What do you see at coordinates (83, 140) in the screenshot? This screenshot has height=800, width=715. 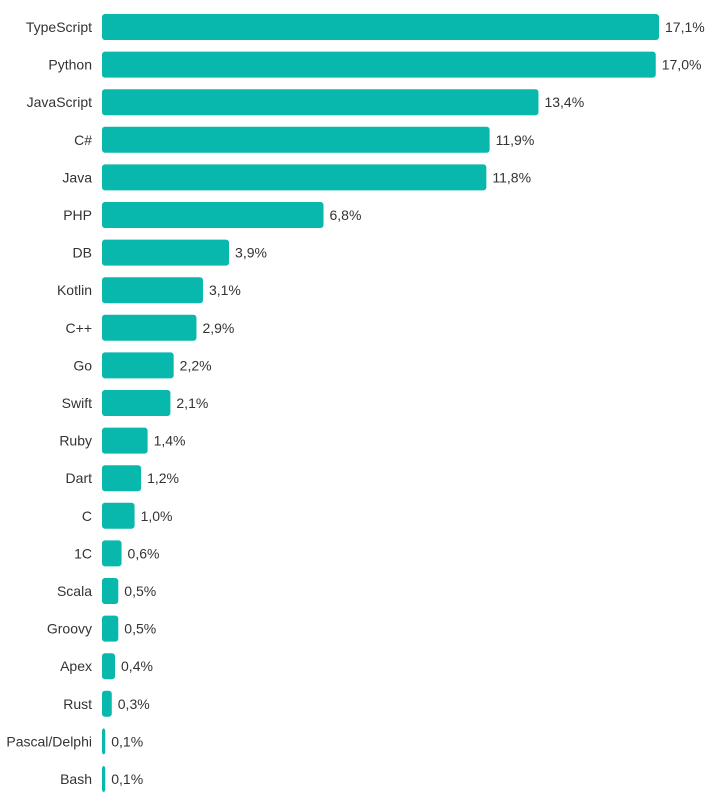 I see `category-label: C#` at bounding box center [83, 140].